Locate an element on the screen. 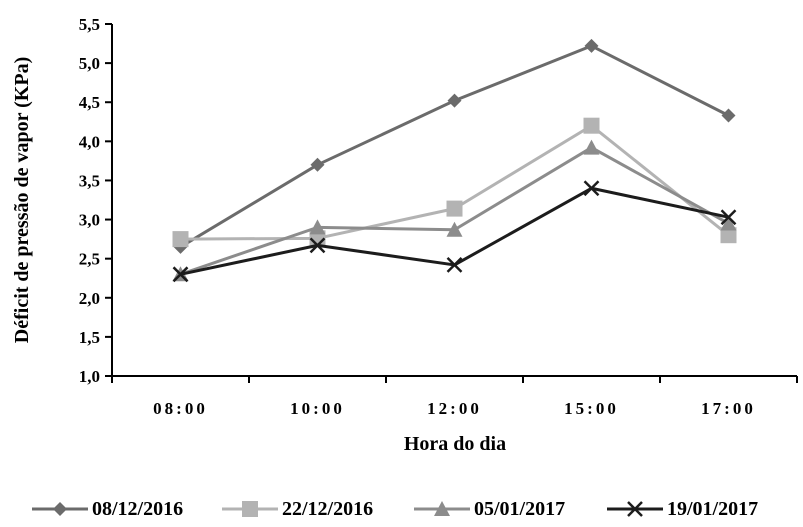 This screenshot has height=527, width=803. legend-label: 22/12/2016 is located at coordinates (327, 509).